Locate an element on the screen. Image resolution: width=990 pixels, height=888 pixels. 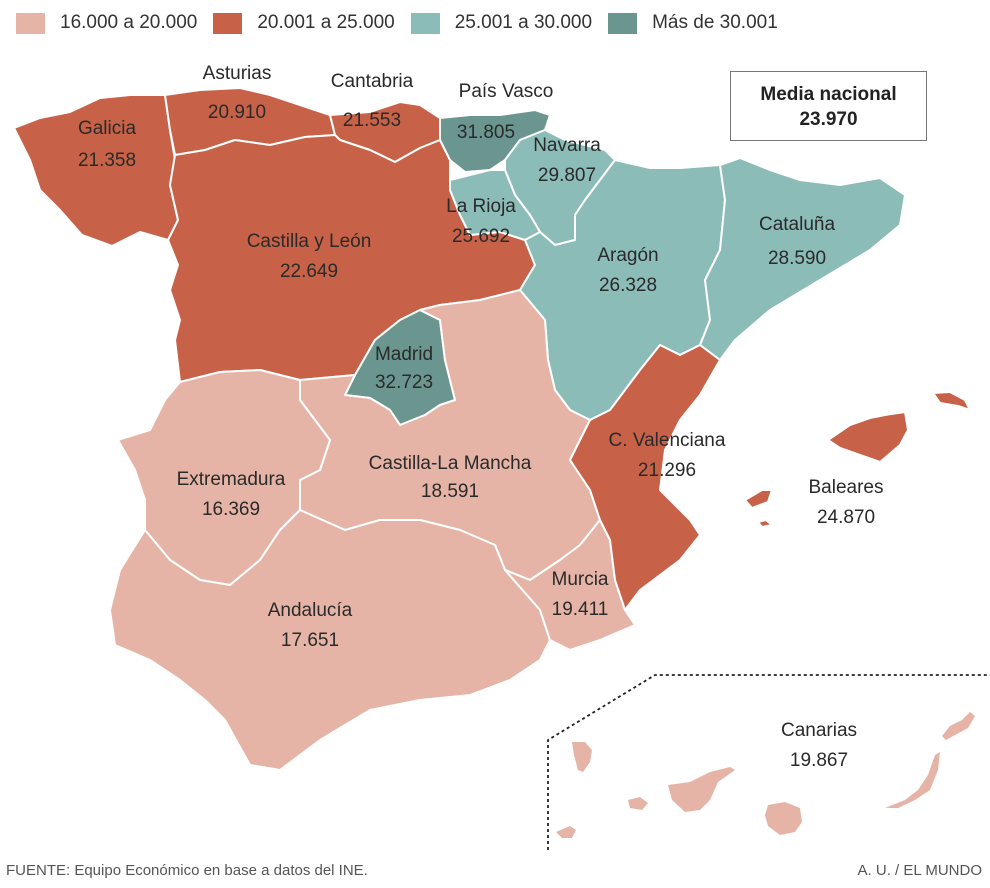
region-c-valenciana is located at coordinates (645, 477).